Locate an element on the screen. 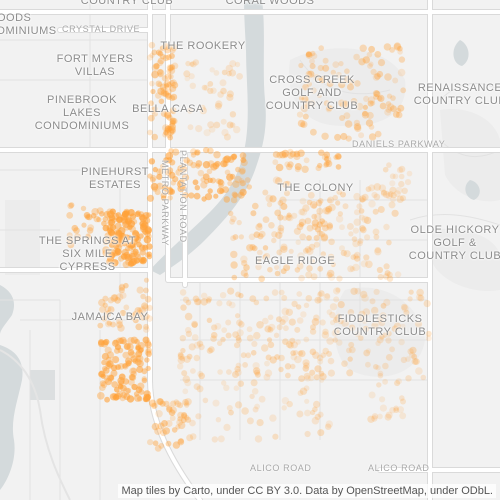 Image resolution: width=500 pixels, height=500 pixels. label-woods-miniums: OODS DMINIUMS is located at coordinates (28, 24).